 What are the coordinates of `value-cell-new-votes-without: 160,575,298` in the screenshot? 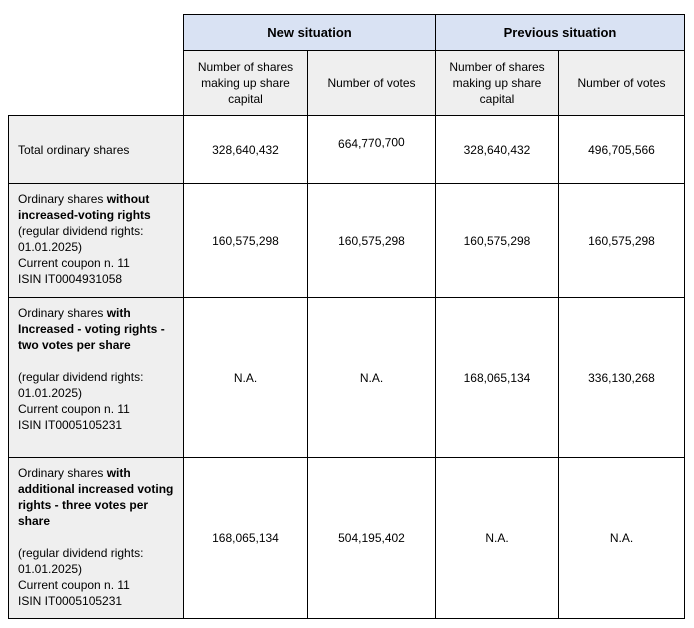 It's located at (371, 240).